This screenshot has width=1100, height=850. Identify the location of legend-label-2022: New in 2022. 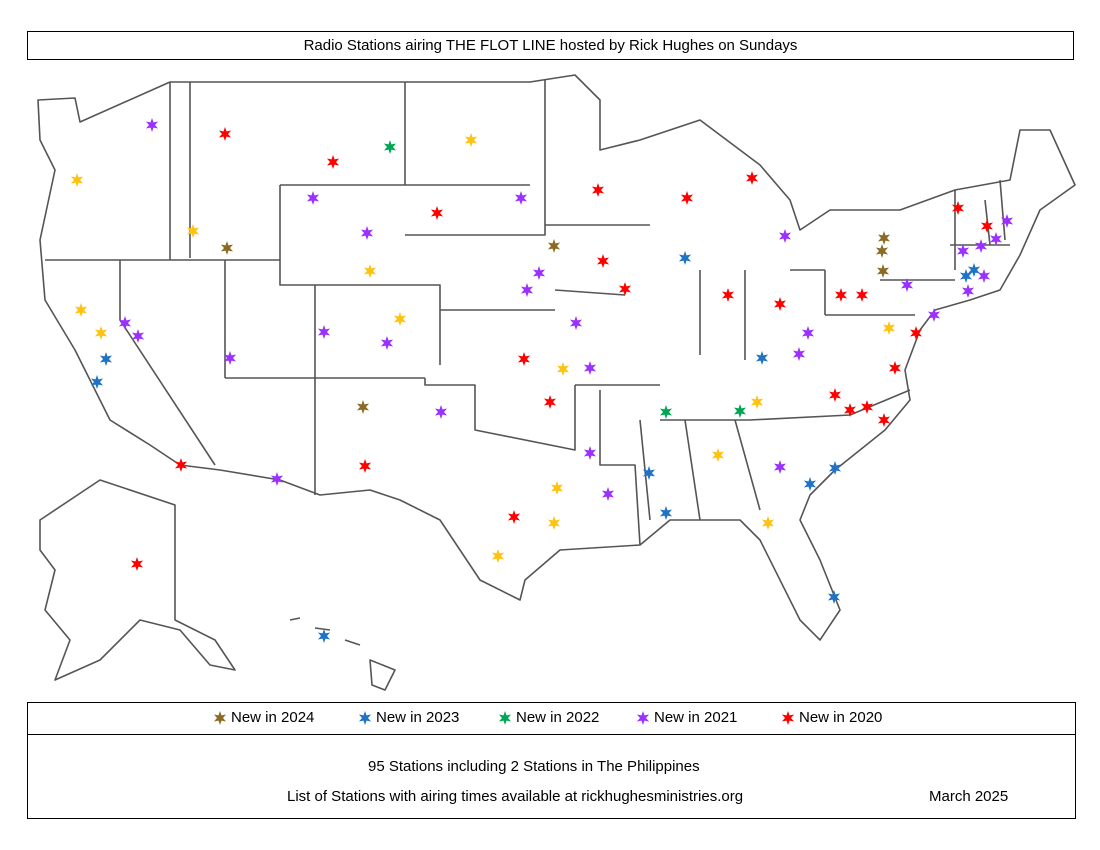
(558, 717).